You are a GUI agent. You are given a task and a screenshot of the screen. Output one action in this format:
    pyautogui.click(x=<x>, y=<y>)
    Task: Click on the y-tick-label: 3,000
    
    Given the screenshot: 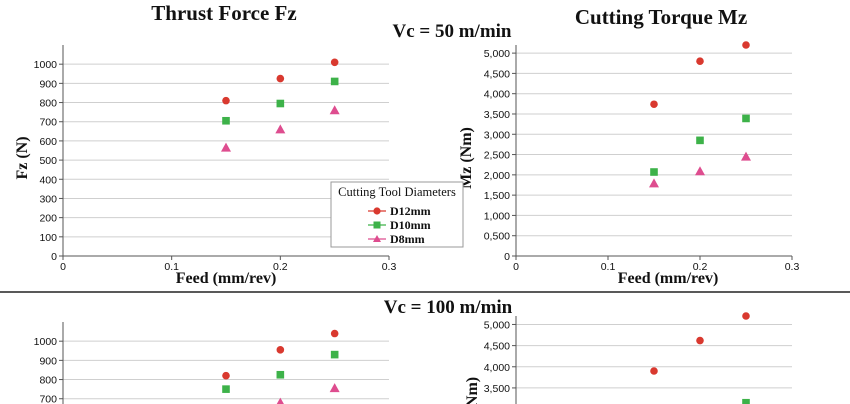 What is the action you would take?
    pyautogui.click(x=497, y=135)
    